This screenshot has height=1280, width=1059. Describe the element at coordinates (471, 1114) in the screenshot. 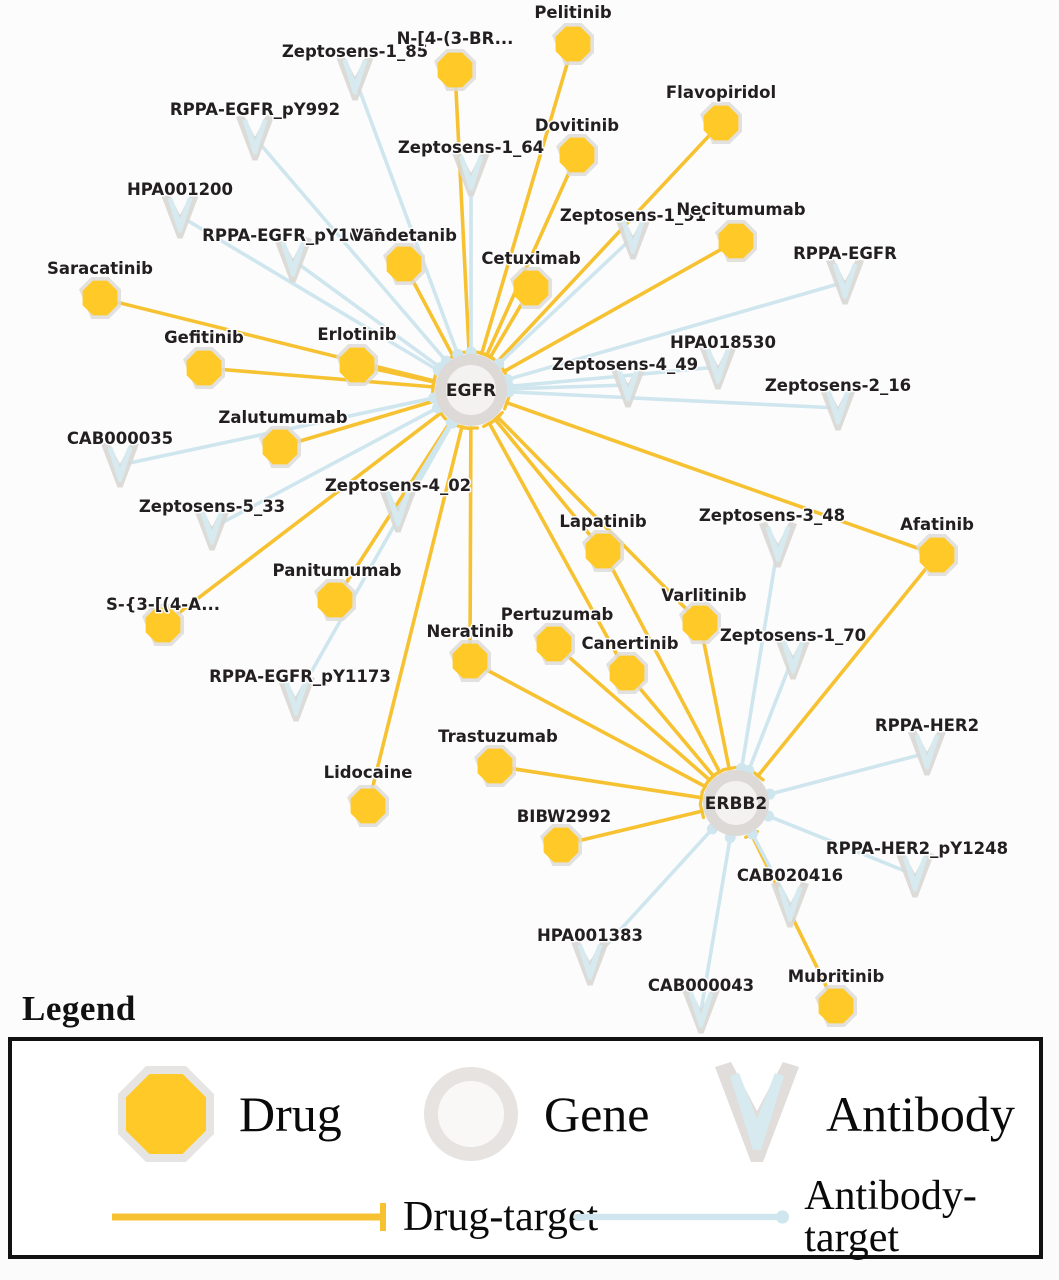

I see `ring-icon` at that location.